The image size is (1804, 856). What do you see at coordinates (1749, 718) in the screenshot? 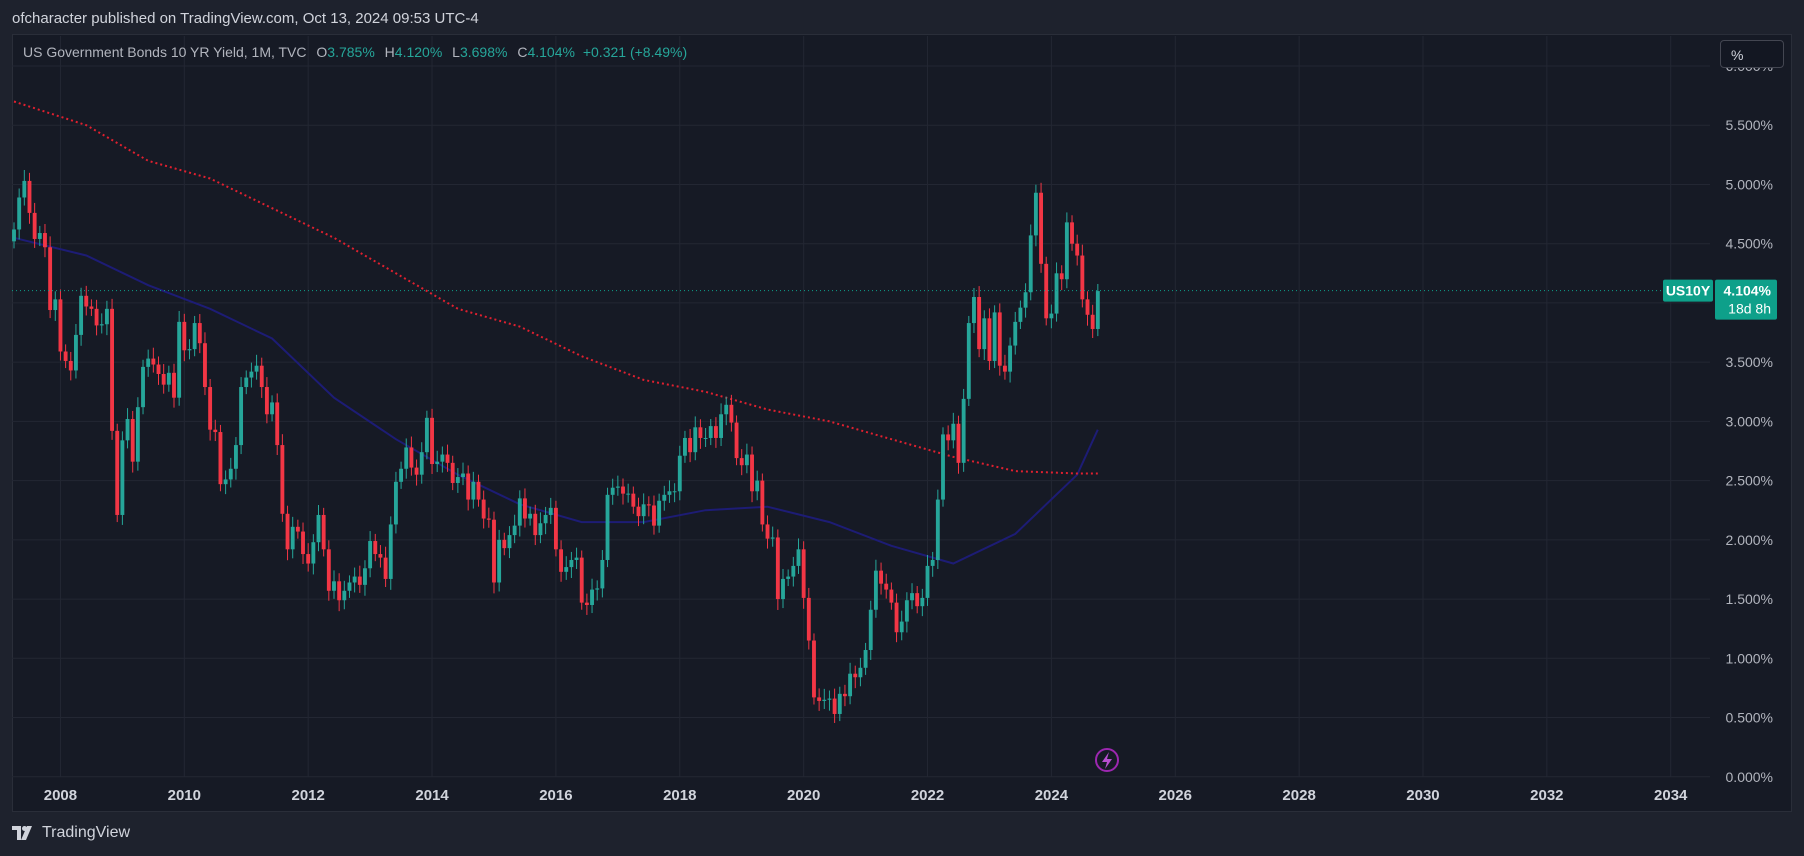
I see `y-tick-label: 0.500%` at bounding box center [1749, 718].